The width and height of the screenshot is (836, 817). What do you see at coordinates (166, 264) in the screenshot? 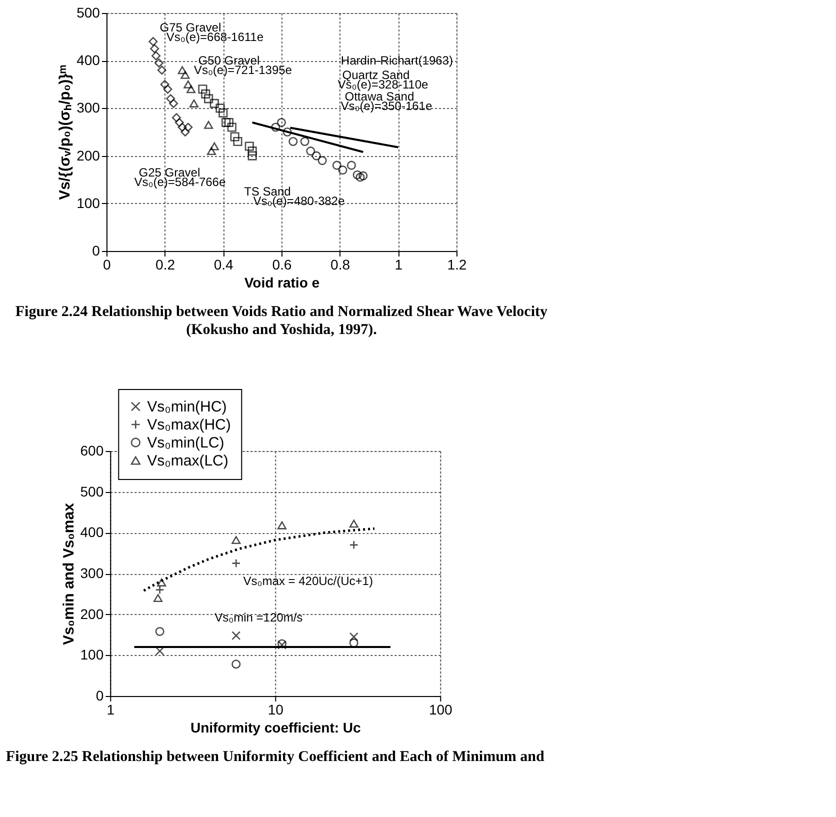
I see `x-tick-label: 0.2` at bounding box center [166, 264].